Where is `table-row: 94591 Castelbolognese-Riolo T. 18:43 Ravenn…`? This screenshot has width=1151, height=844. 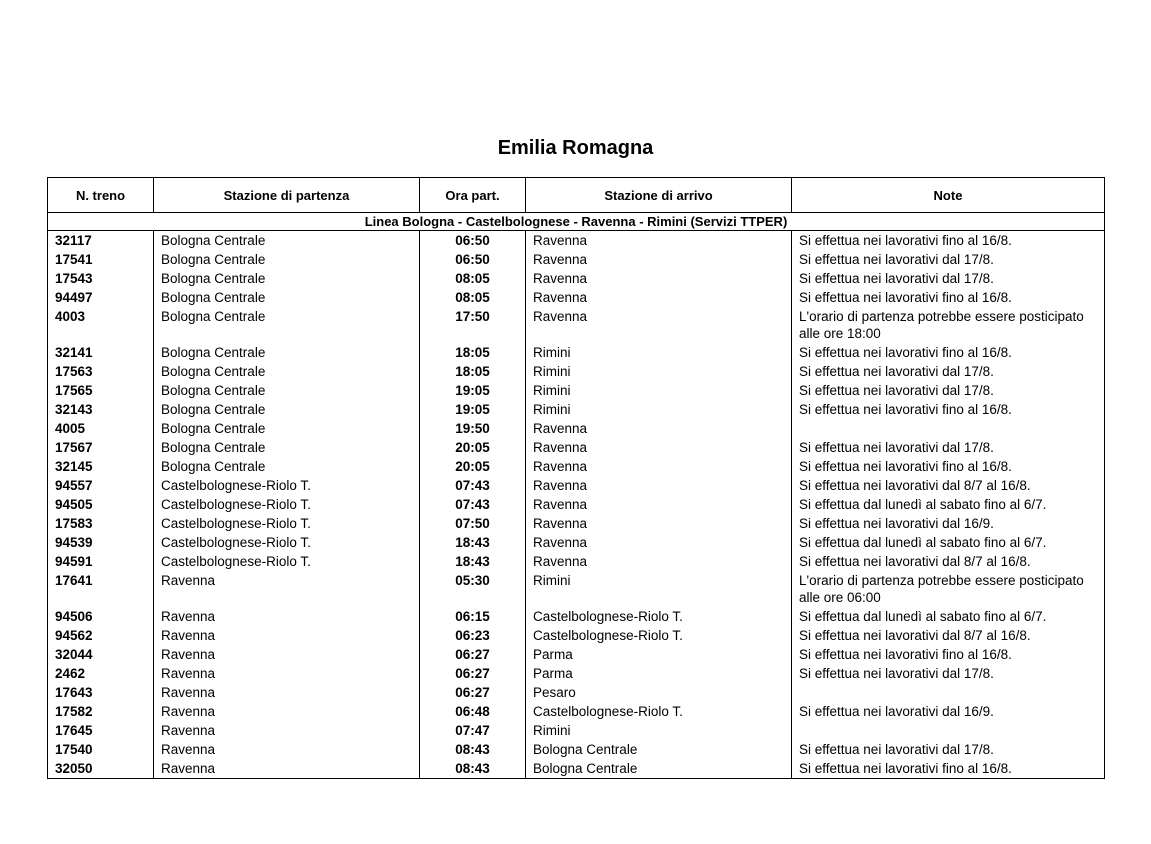
table-row: 94591 Castelbolognese-Riolo T. 18:43 Ravenn… is located at coordinates (576, 561).